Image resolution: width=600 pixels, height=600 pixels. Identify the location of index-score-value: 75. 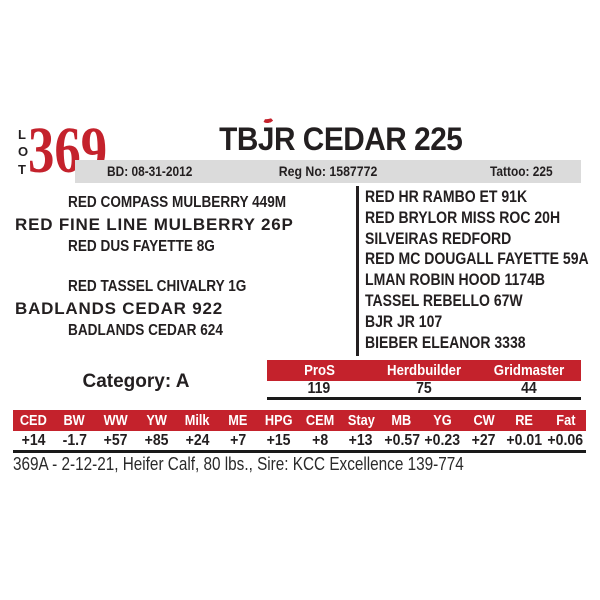
(424, 388).